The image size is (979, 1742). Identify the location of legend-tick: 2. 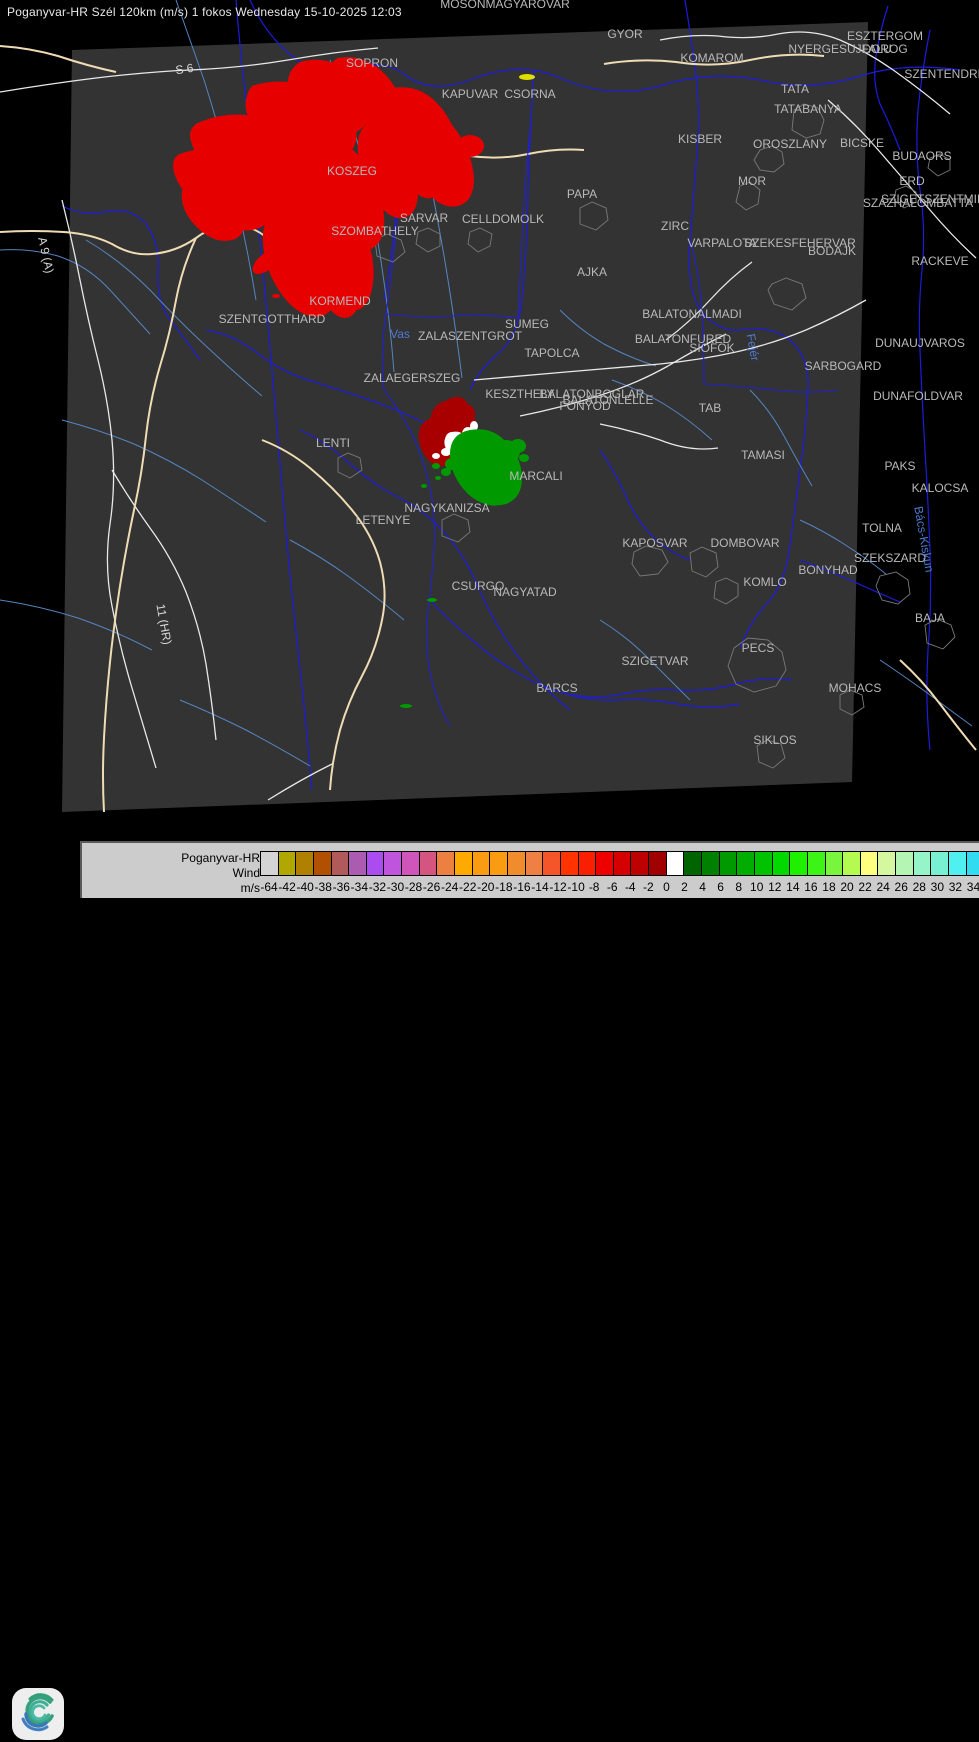
(684, 887).